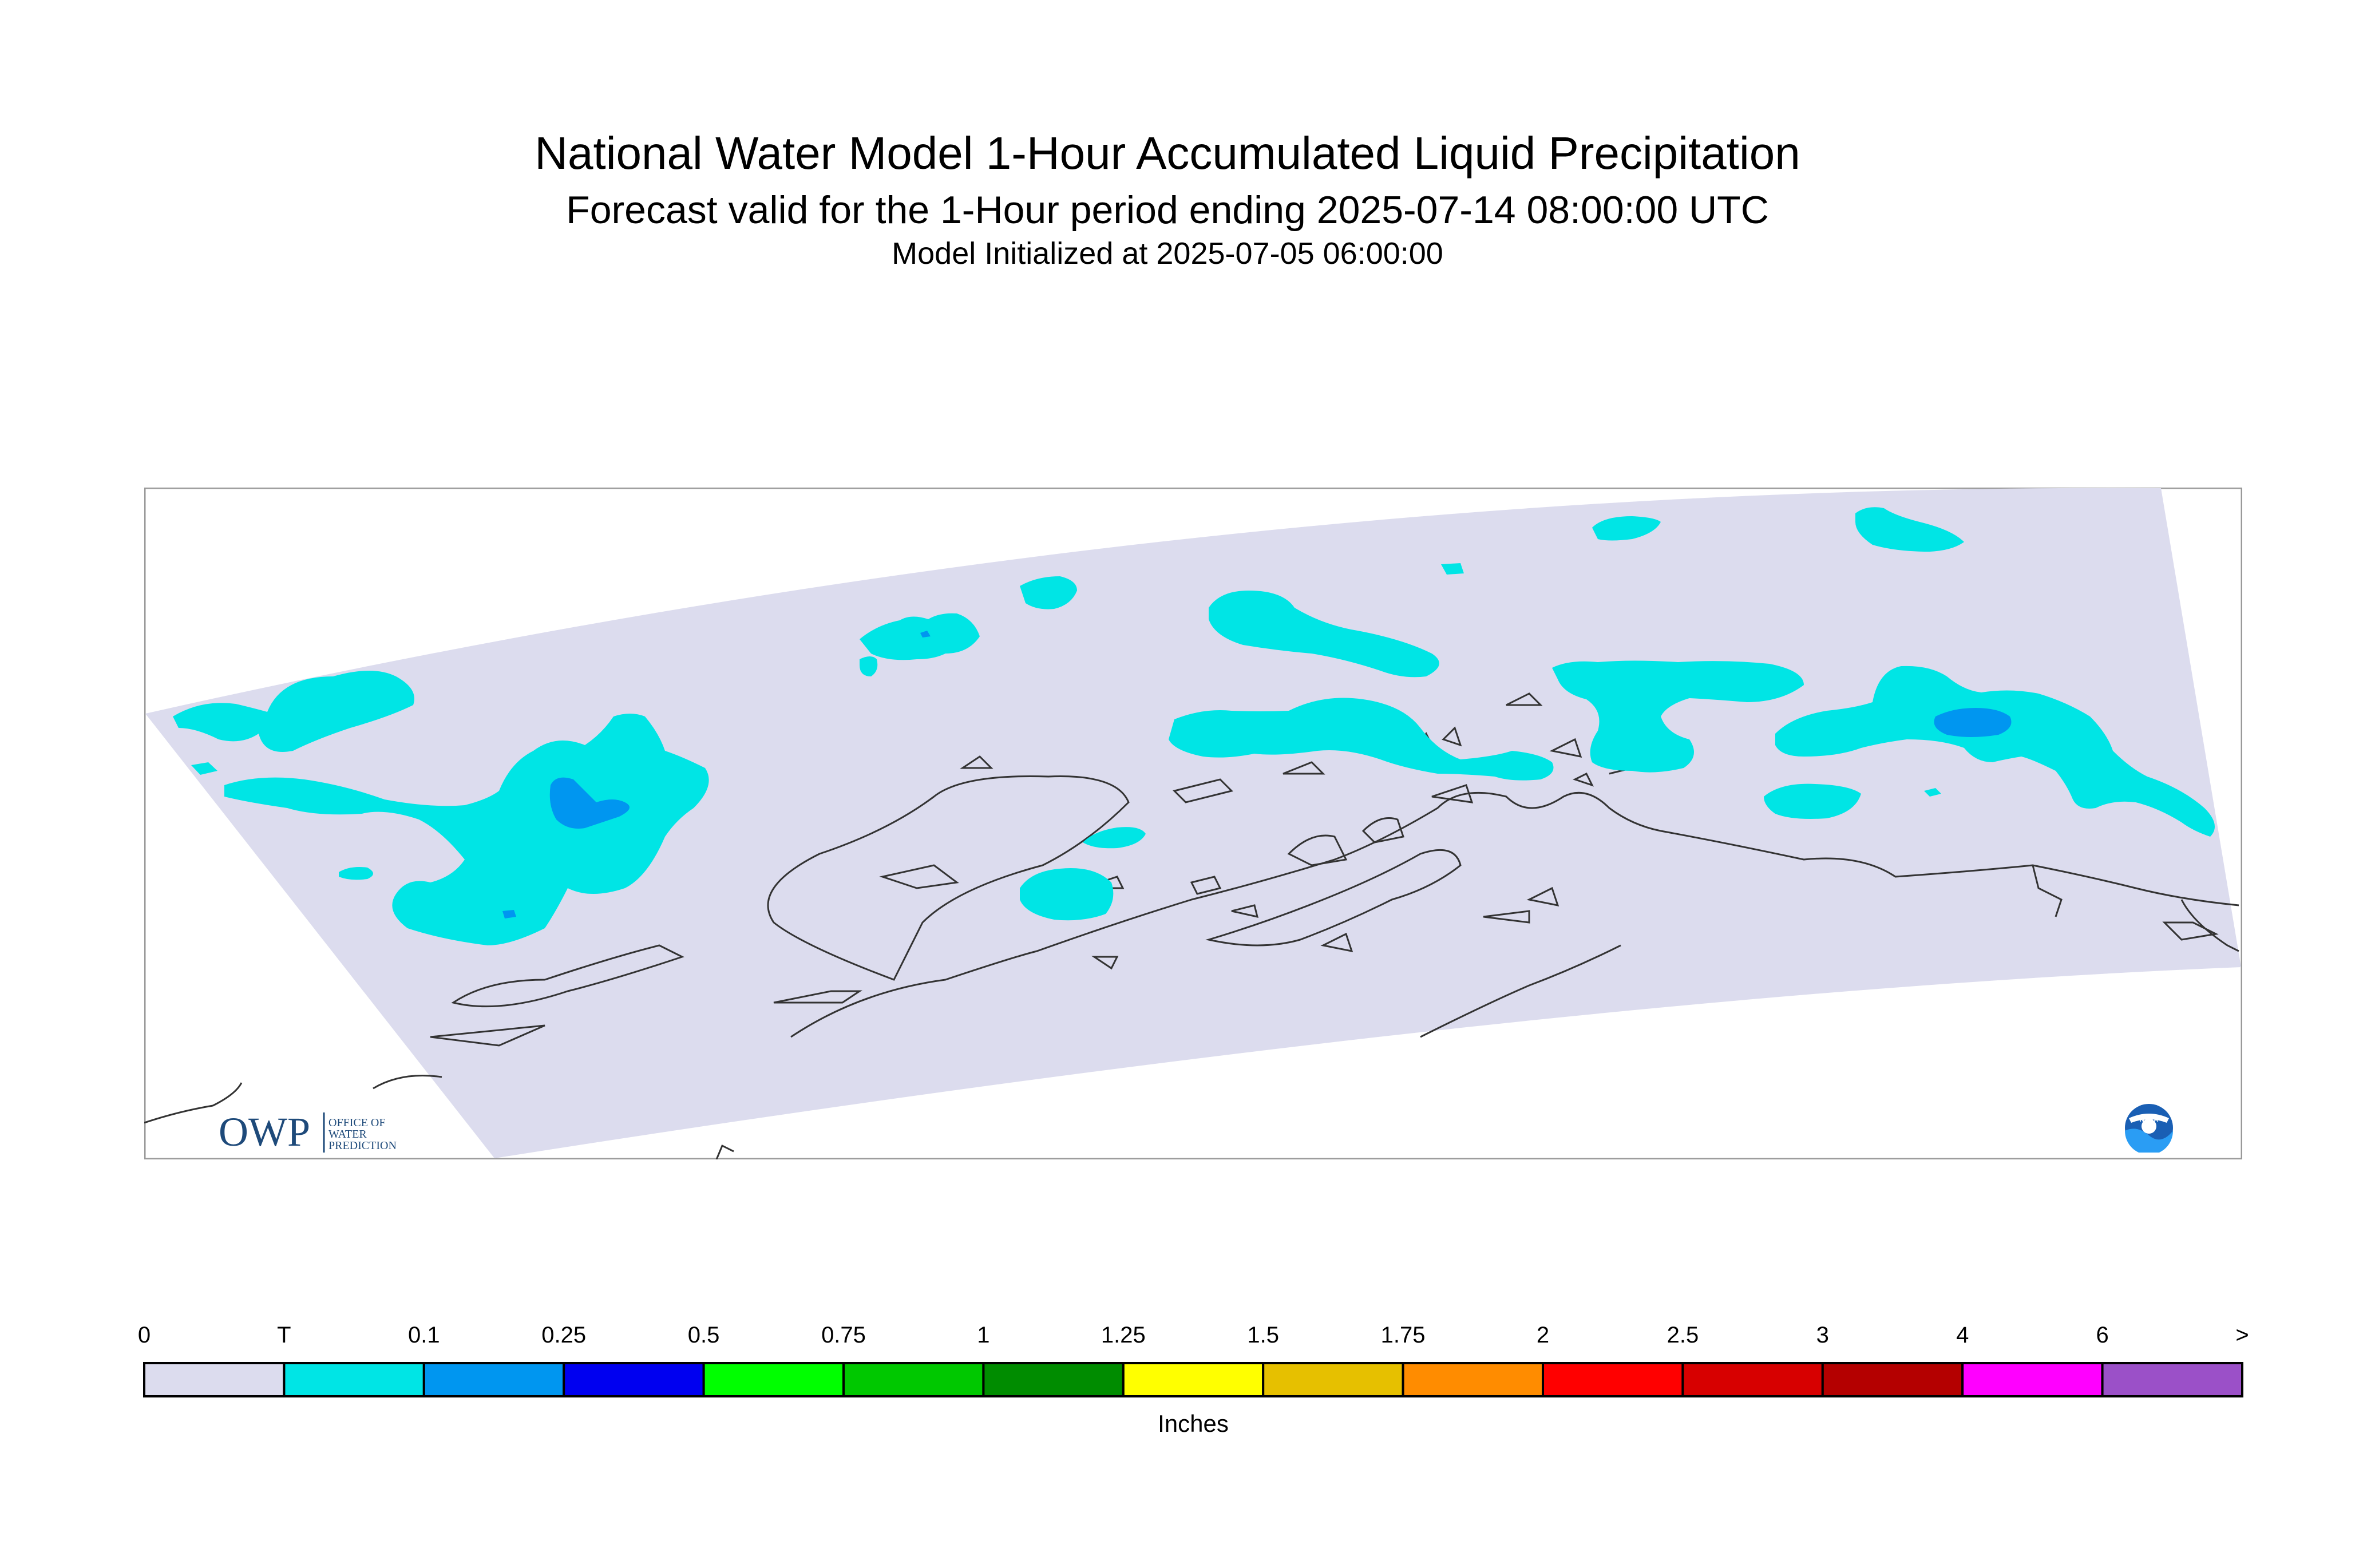  What do you see at coordinates (704, 1335) in the screenshot?
I see `legend-label-4: 0.5` at bounding box center [704, 1335].